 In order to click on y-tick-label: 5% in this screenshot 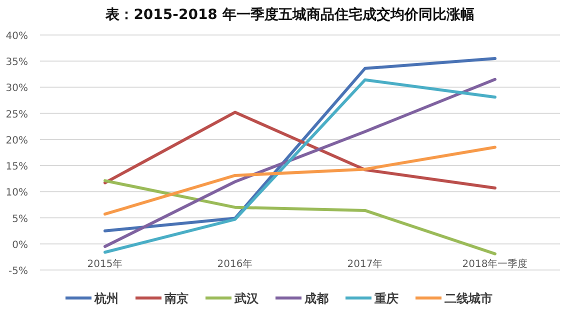, I will do `click(20, 219)`.